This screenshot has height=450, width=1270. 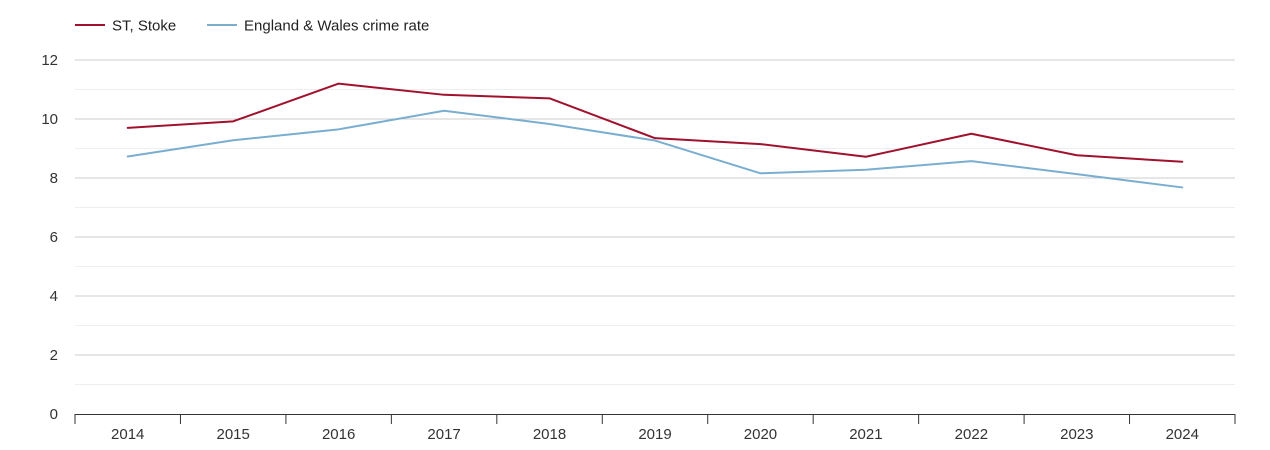 I want to click on point-st-stoke-2015, so click(x=233, y=121).